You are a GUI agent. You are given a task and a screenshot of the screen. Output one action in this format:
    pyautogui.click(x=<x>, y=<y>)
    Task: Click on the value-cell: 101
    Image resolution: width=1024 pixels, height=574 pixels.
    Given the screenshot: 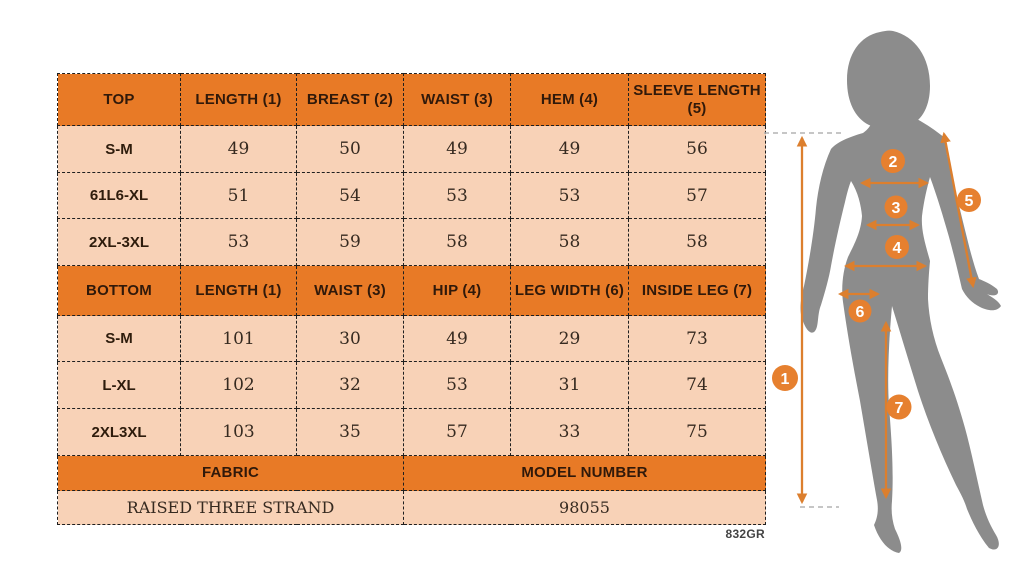 What is the action you would take?
    pyautogui.click(x=238, y=338)
    